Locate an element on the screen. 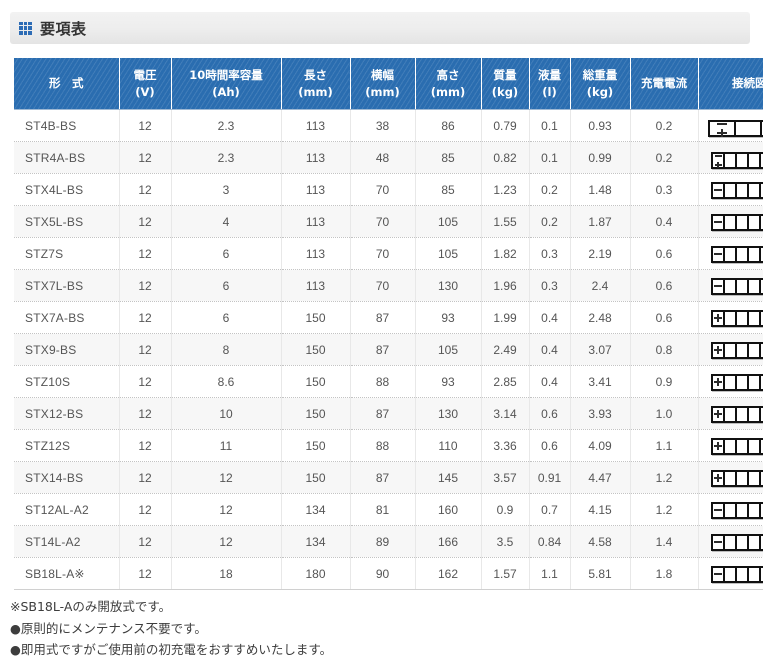 This screenshot has width=763, height=661. cell-capacity: 12 is located at coordinates (226, 509).